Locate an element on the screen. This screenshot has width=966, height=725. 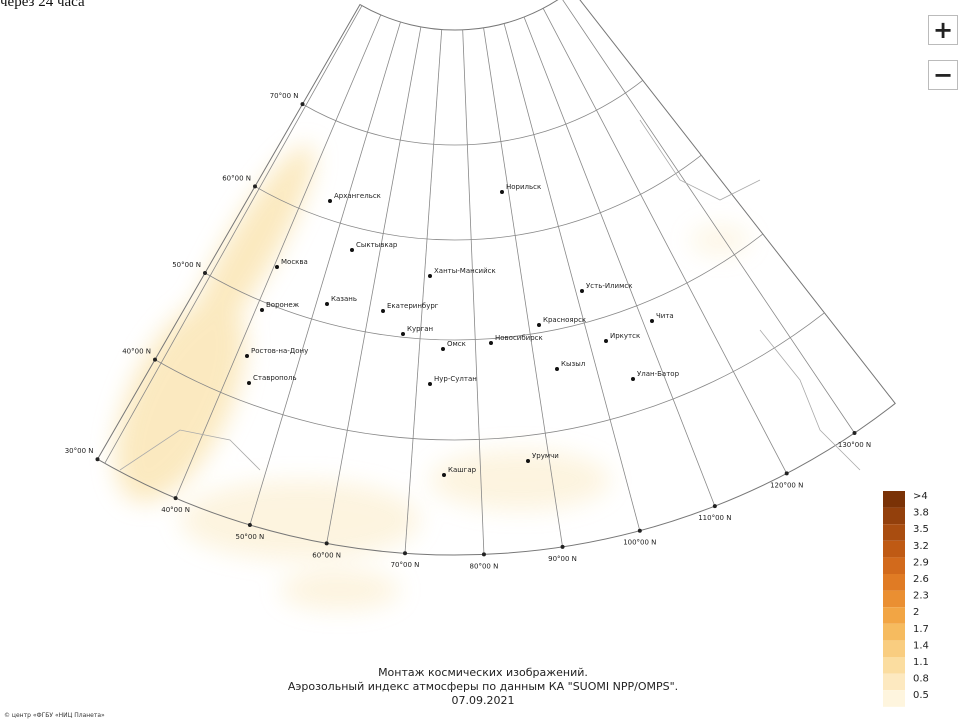
city-label: Сыктывкар is located at coordinates (377, 245).